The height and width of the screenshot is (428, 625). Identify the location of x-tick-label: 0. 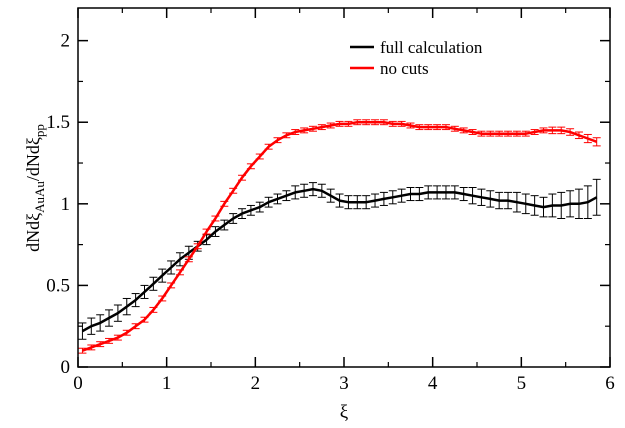
(78, 383).